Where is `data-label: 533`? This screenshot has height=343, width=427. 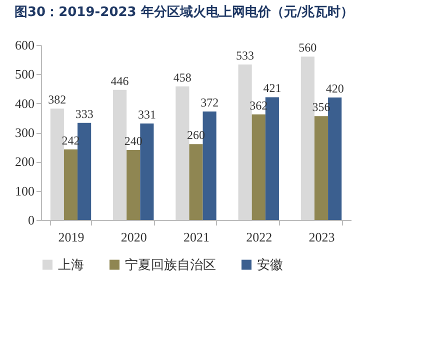 data-label: 533 is located at coordinates (245, 55).